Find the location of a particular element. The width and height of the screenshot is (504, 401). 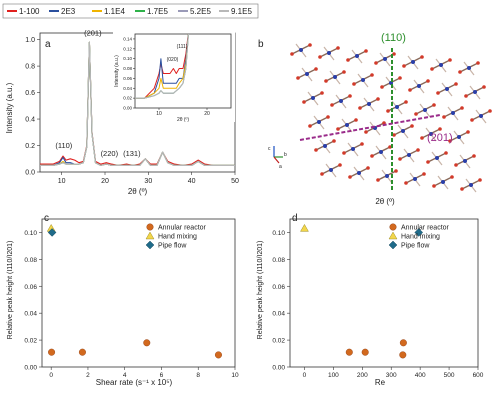

plane-110-label: (110) is located at coordinates (393, 38).